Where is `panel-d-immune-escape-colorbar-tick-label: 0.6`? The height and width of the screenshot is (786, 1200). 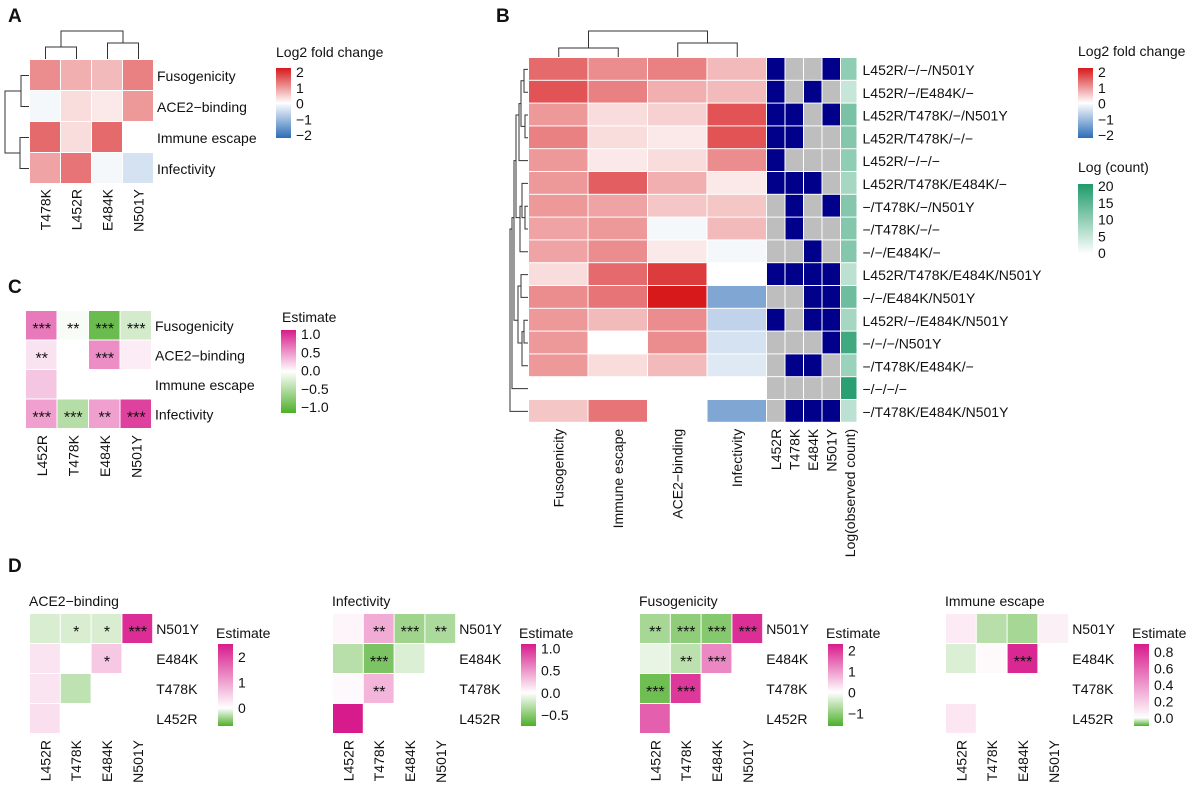 panel-d-immune-escape-colorbar-tick-label: 0.6 is located at coordinates (1164, 669).